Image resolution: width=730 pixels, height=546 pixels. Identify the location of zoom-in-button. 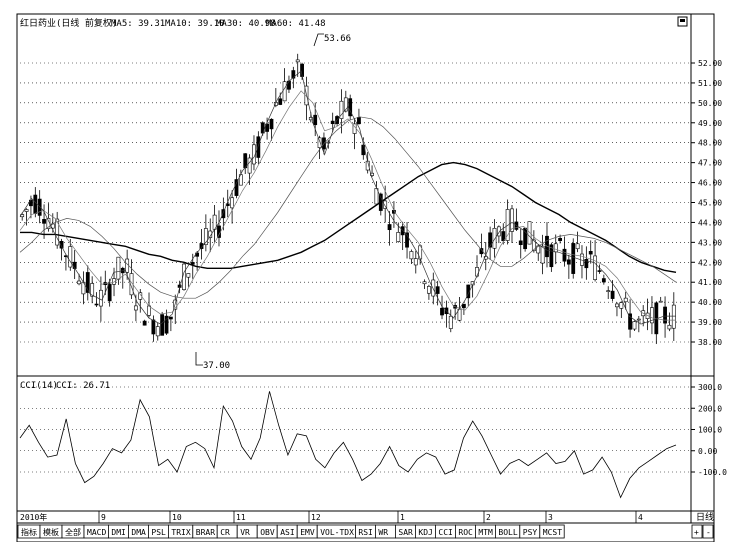
(697, 531).